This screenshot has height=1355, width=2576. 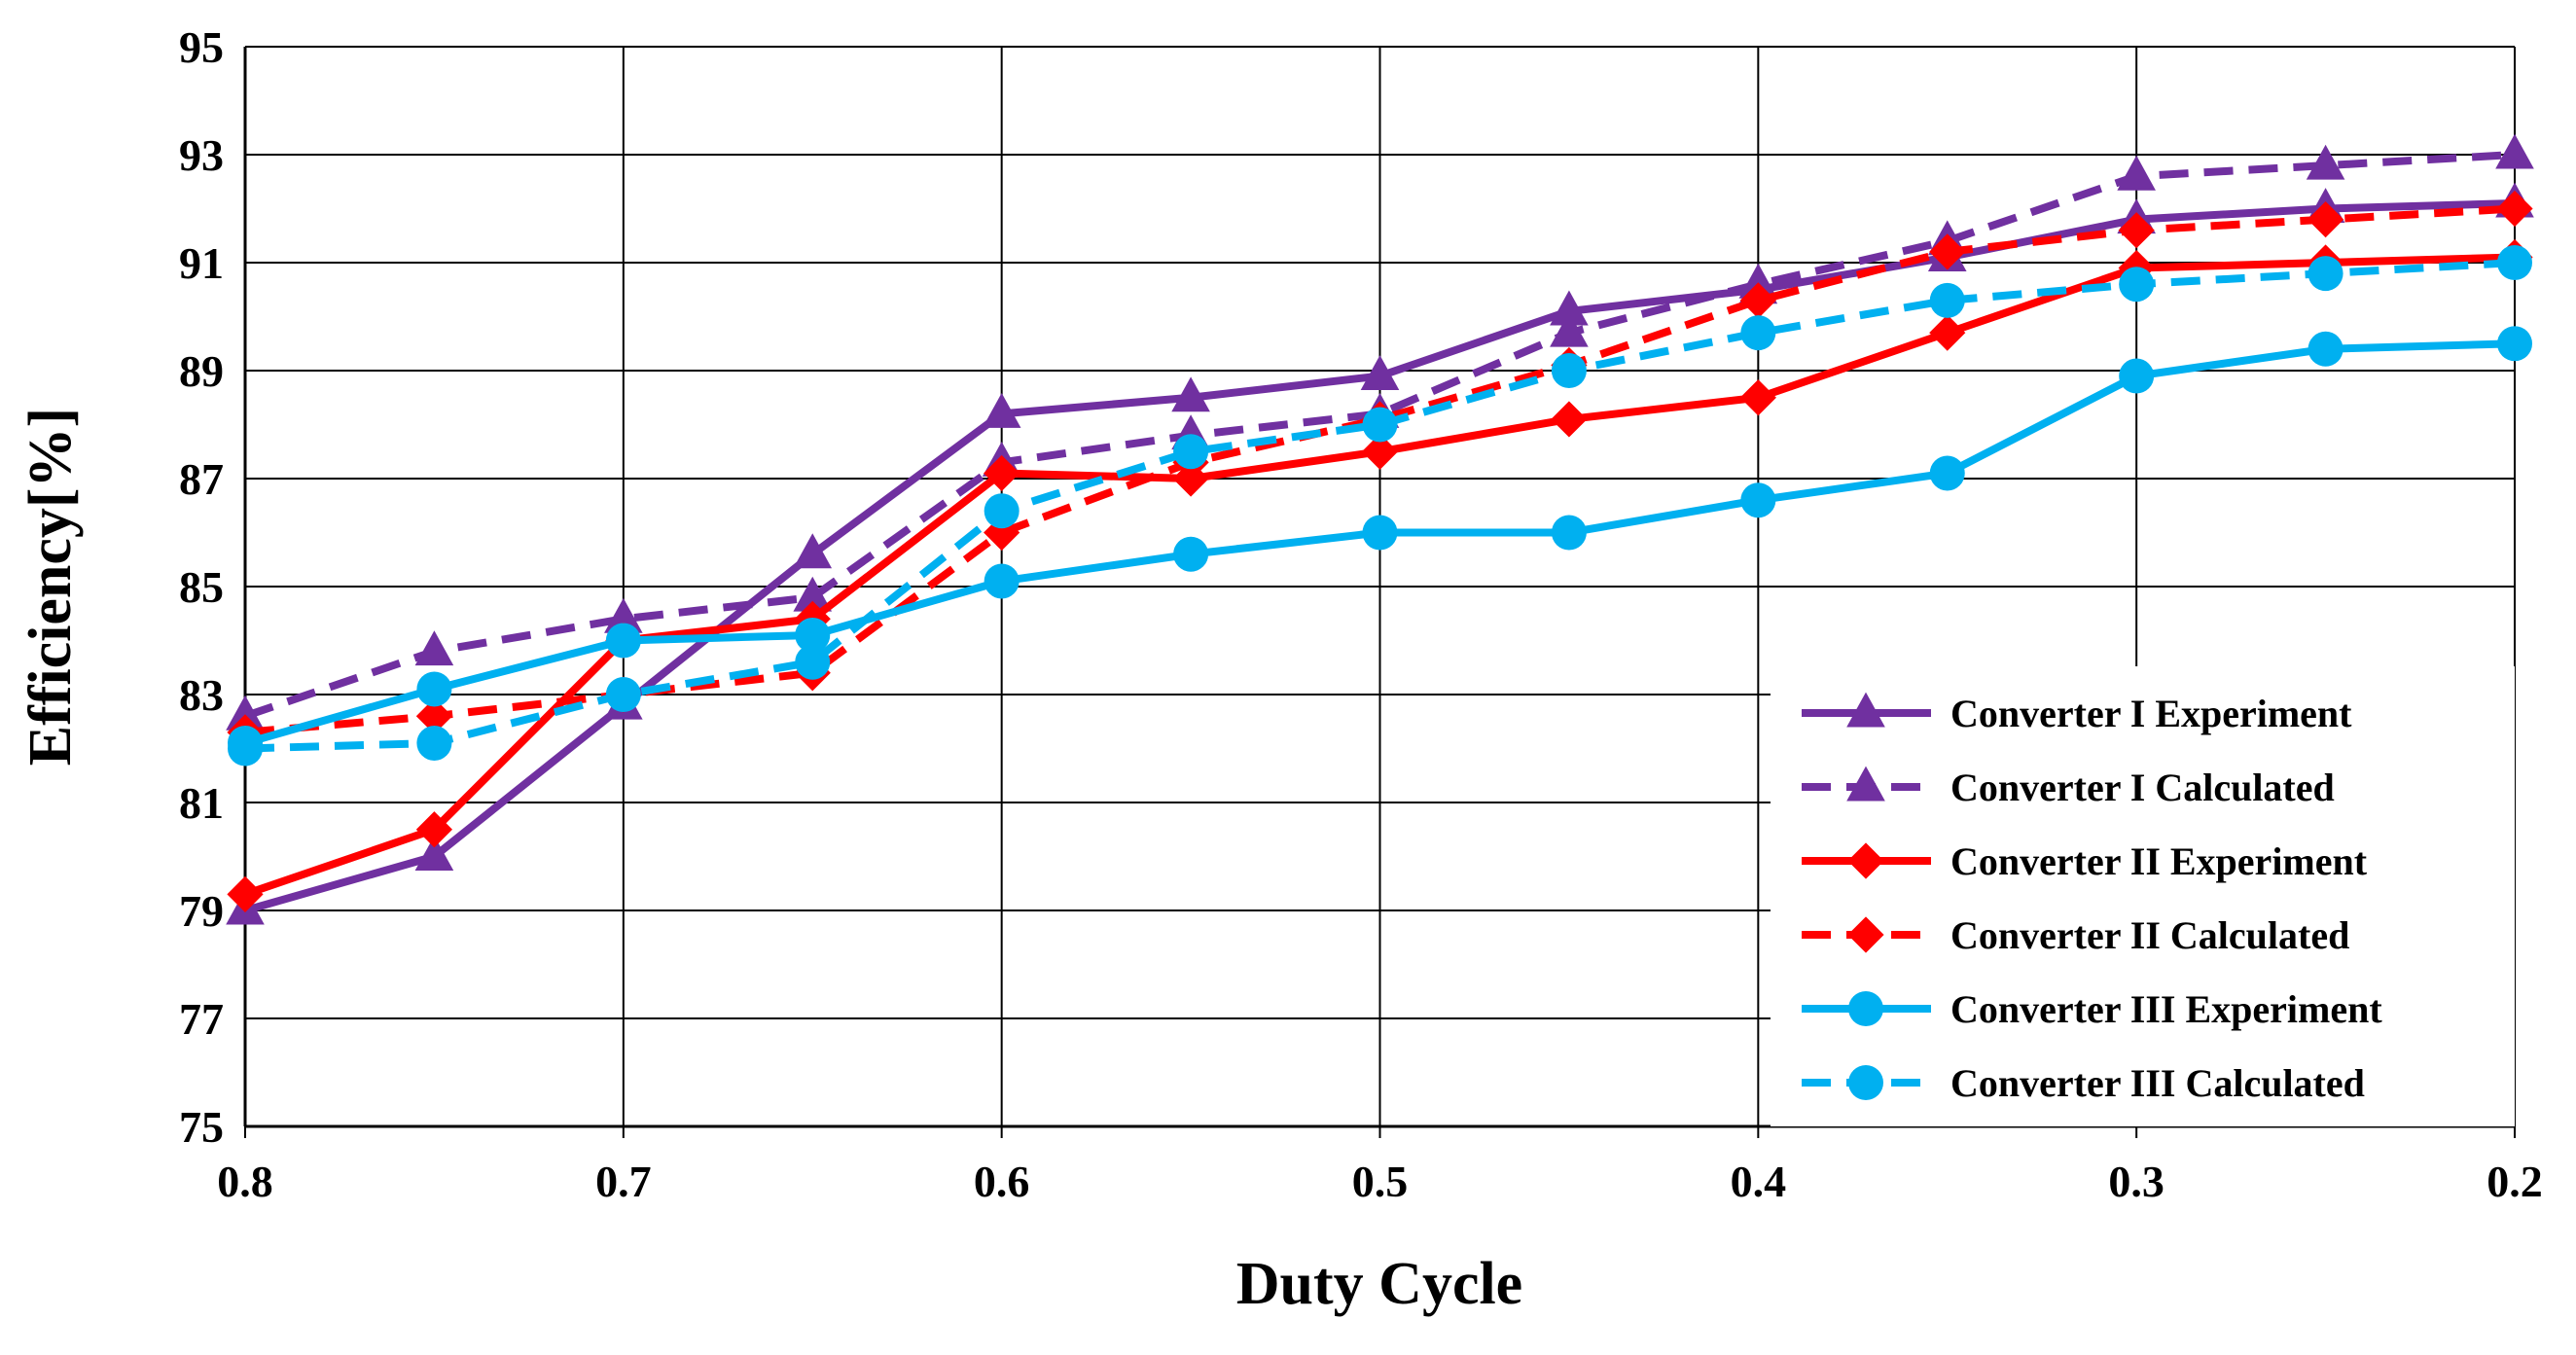 What do you see at coordinates (1379, 1284) in the screenshot?
I see `x-axis-title: Duty Cycle` at bounding box center [1379, 1284].